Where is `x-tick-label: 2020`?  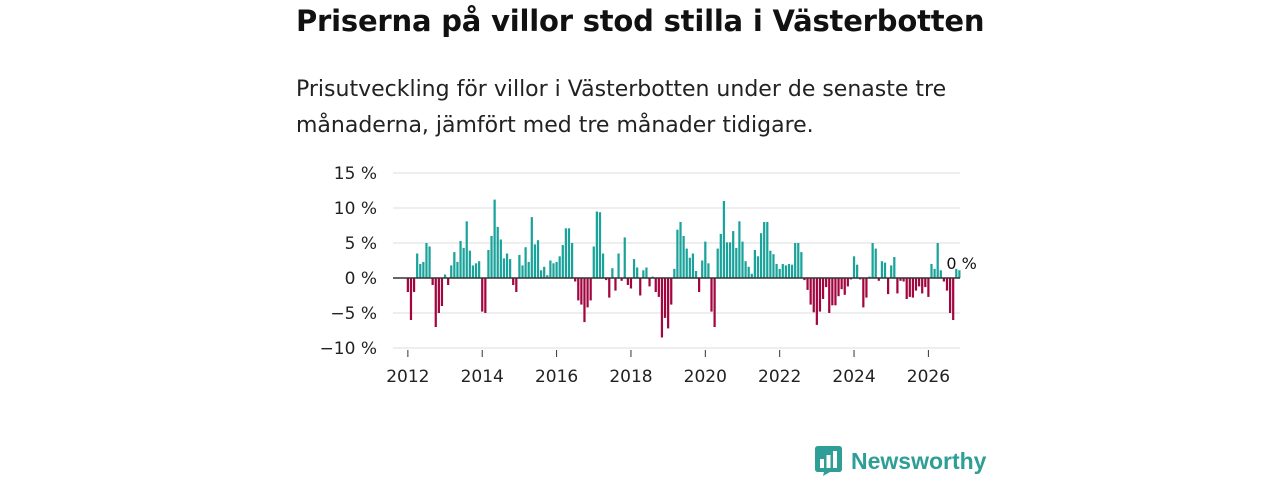 x-tick-label: 2020 is located at coordinates (705, 377).